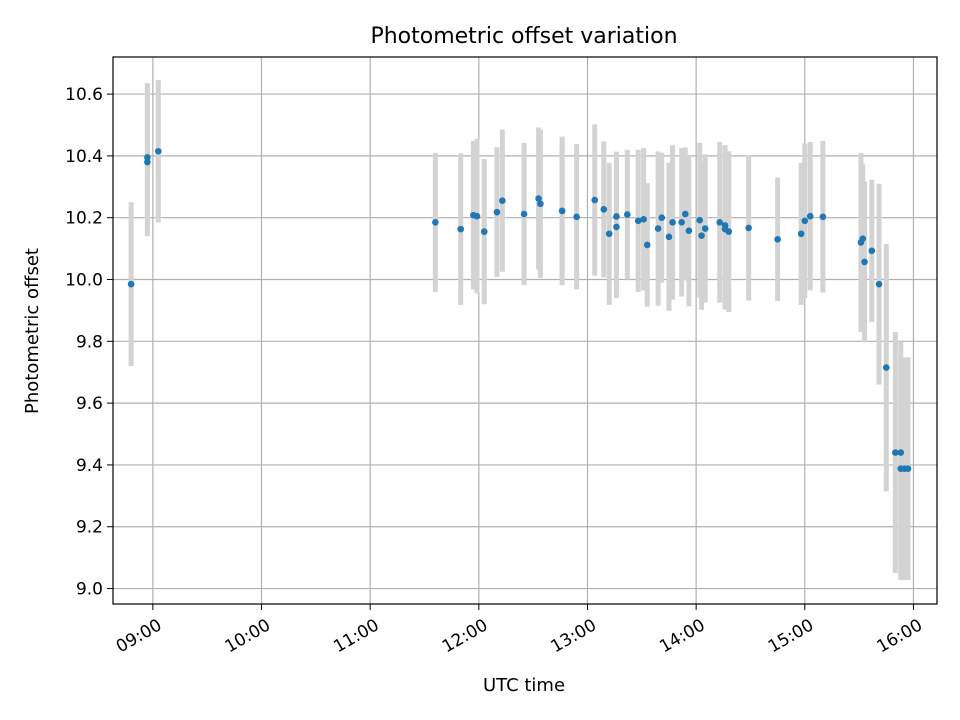 This screenshot has height=720, width=960. I want to click on y-tick-label: 9.8, so click(89, 342).